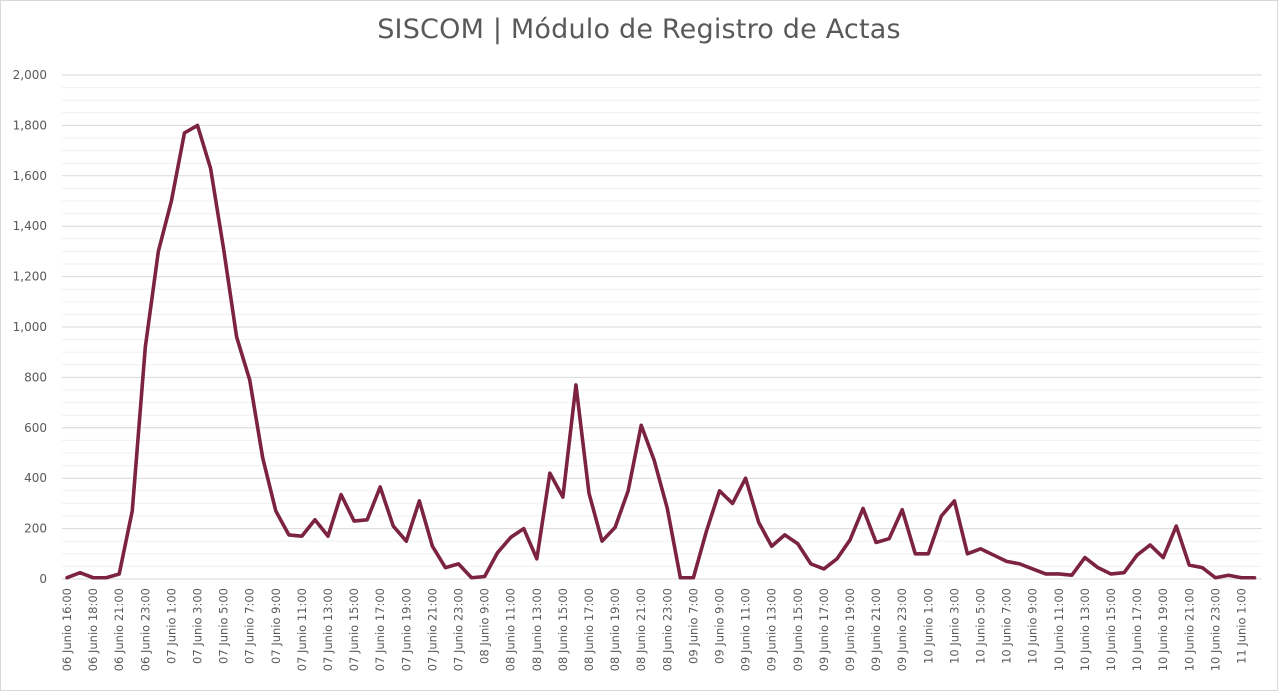 The width and height of the screenshot is (1278, 691). I want to click on x-tick-label: 09 Junio 11:00, so click(746, 629).